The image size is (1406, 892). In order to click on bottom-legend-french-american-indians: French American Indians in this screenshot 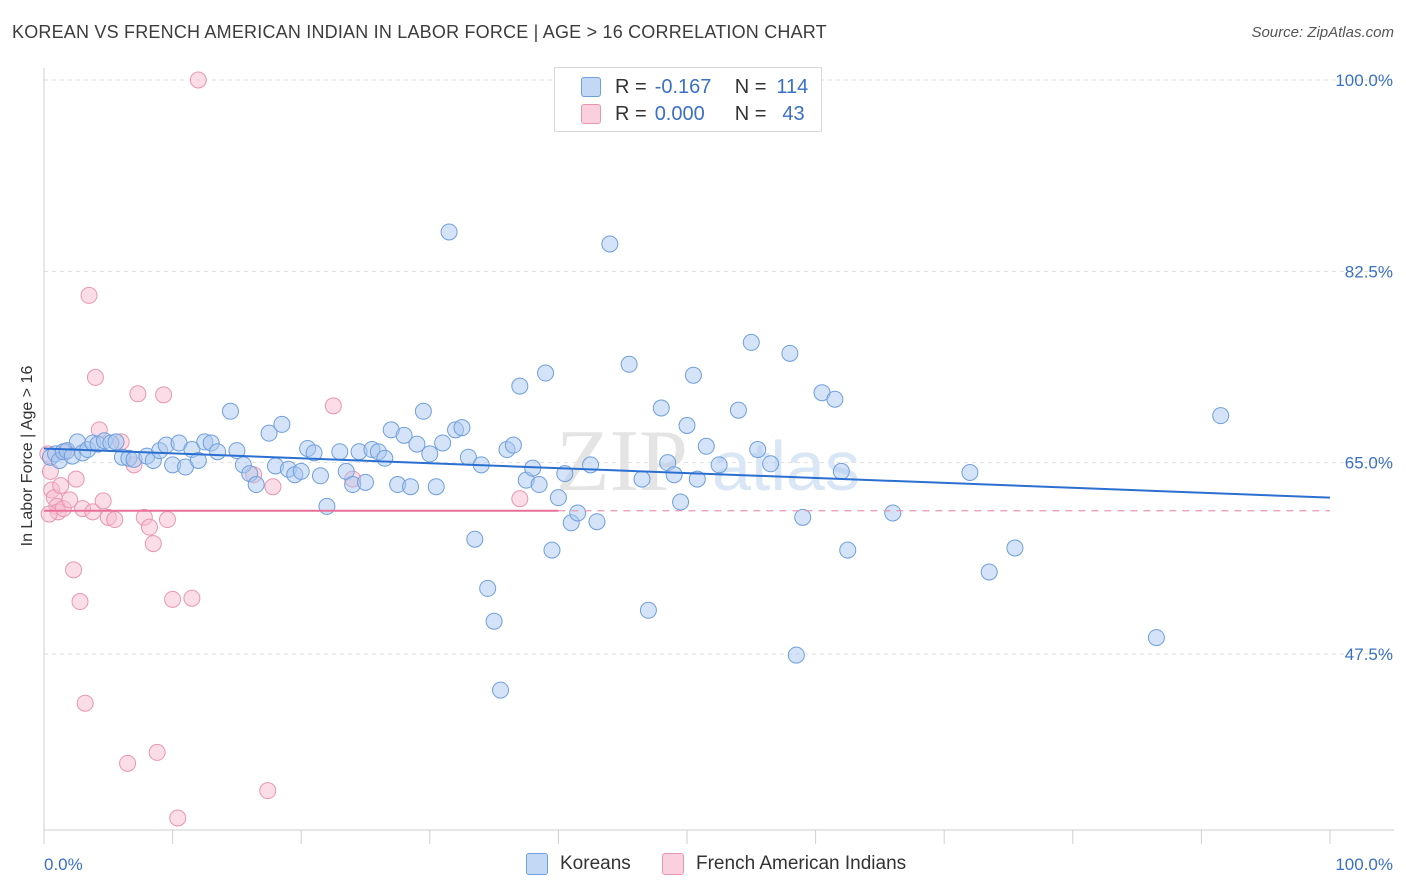, I will do `click(784, 864)`.